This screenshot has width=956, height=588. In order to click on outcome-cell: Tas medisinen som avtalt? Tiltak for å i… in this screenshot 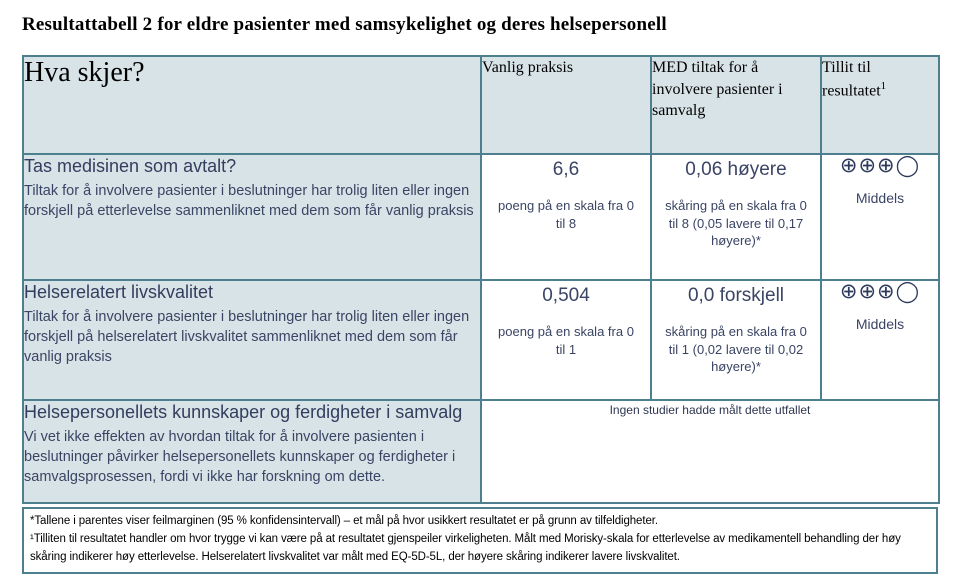, I will do `click(252, 217)`.